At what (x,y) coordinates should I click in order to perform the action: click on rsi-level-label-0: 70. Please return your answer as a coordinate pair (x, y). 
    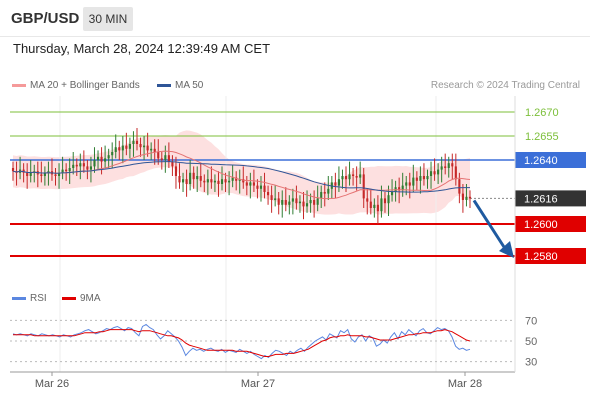
    Looking at the image, I should click on (531, 321).